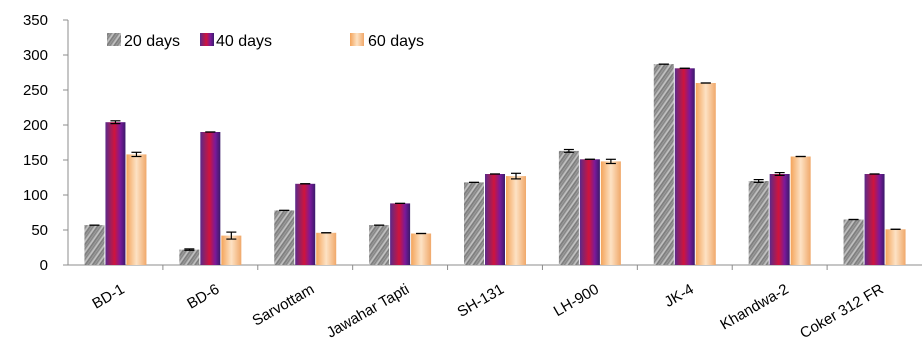 The width and height of the screenshot is (922, 356). I want to click on category-label-sarvottam: Sarvottam, so click(284, 305).